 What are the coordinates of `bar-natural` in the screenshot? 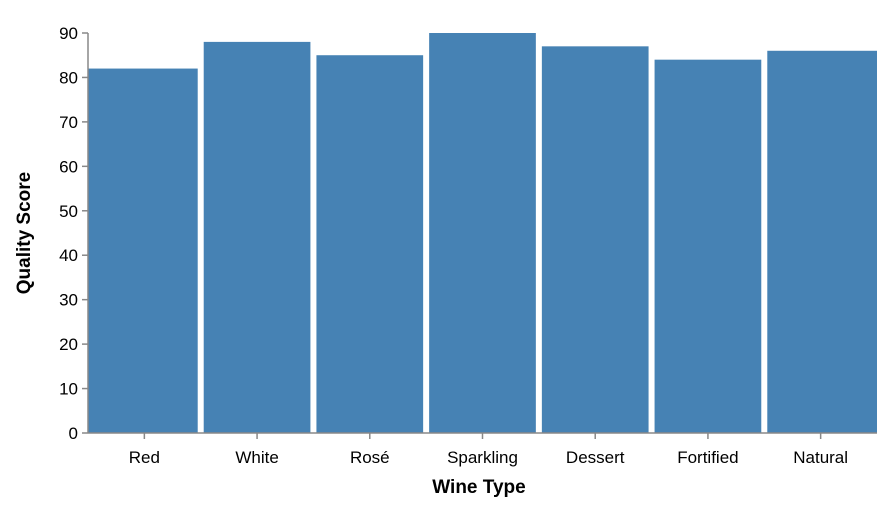 It's located at (822, 241).